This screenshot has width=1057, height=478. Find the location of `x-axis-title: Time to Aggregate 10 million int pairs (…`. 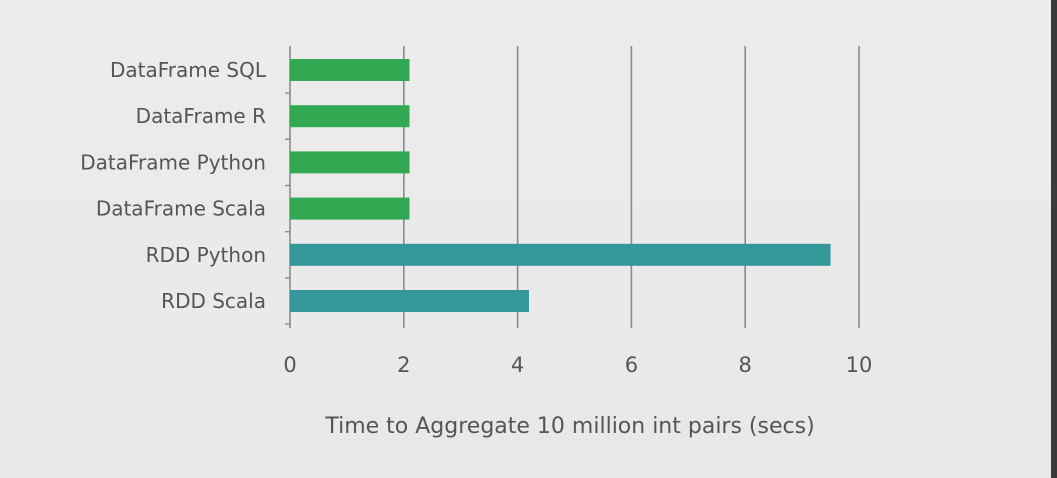

x-axis-title: Time to Aggregate 10 million int pairs (… is located at coordinates (569, 426).